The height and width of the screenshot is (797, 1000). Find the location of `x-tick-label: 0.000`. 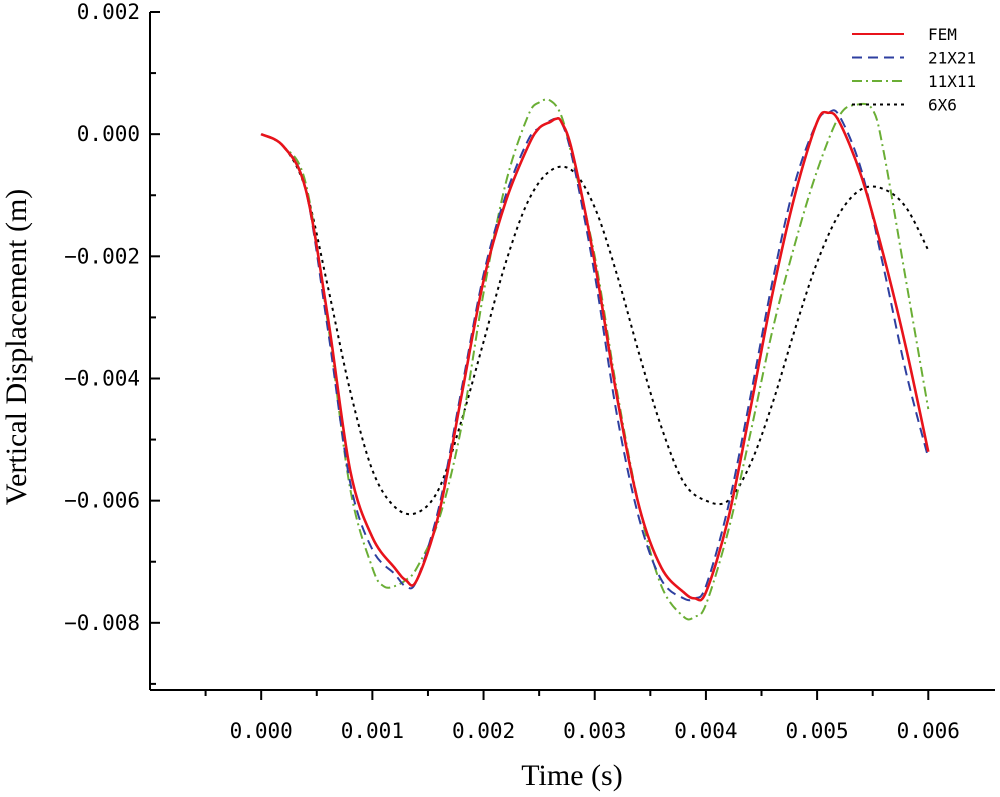

x-tick-label: 0.000 is located at coordinates (261, 731).